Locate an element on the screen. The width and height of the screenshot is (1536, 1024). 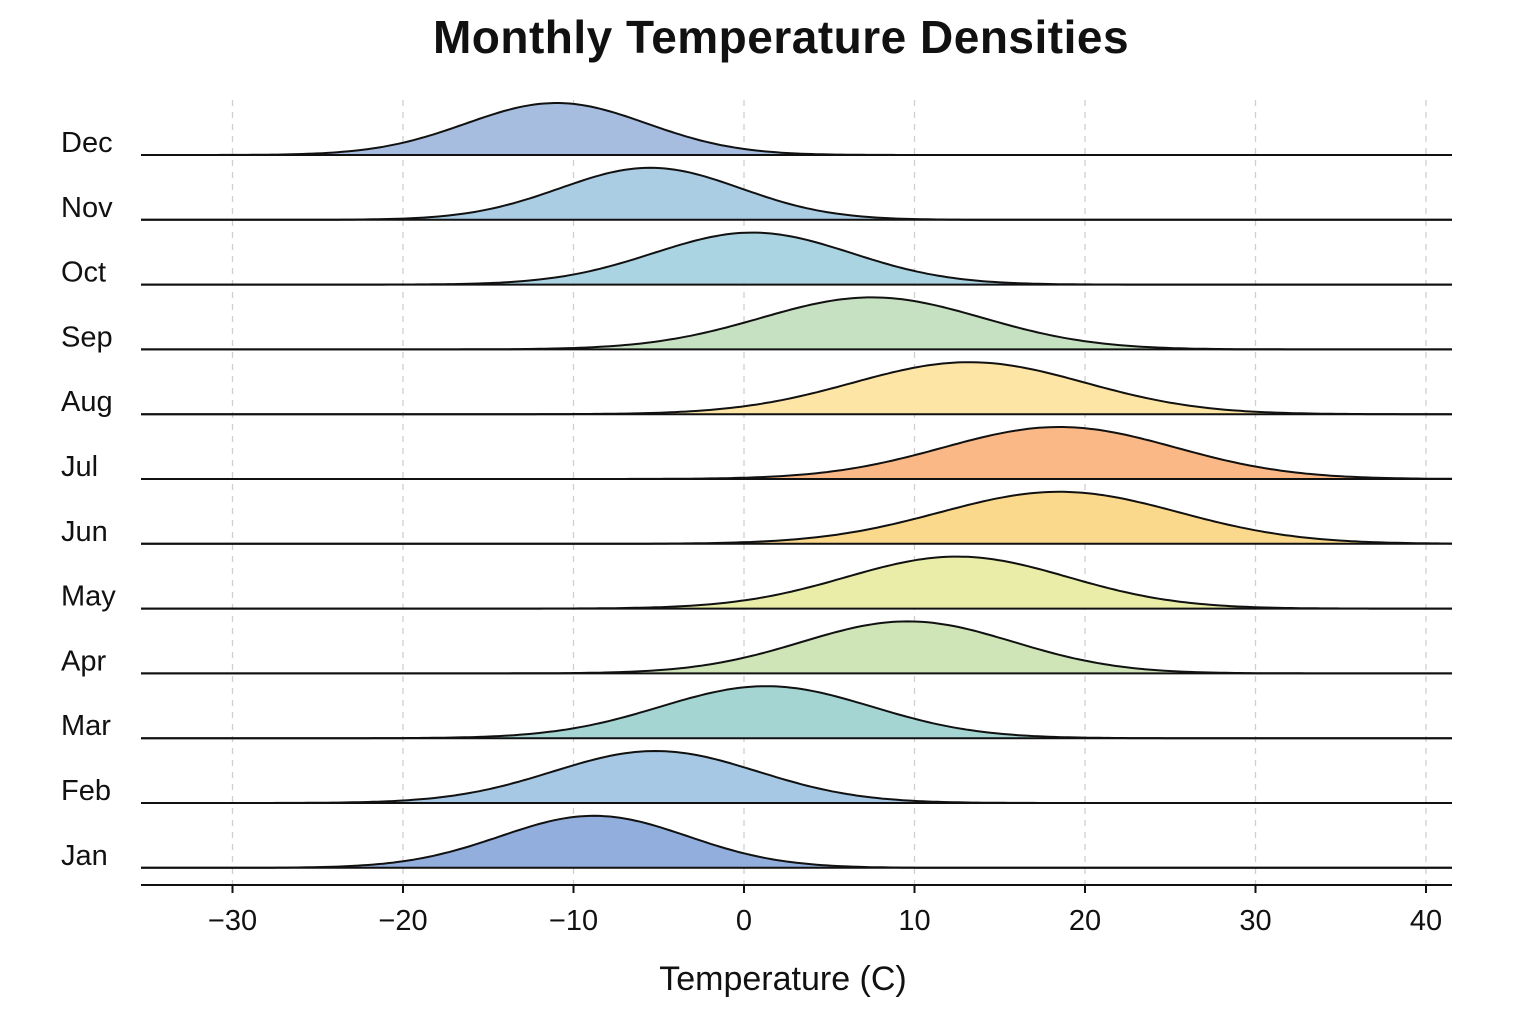
ridge-jan is located at coordinates (796, 841).